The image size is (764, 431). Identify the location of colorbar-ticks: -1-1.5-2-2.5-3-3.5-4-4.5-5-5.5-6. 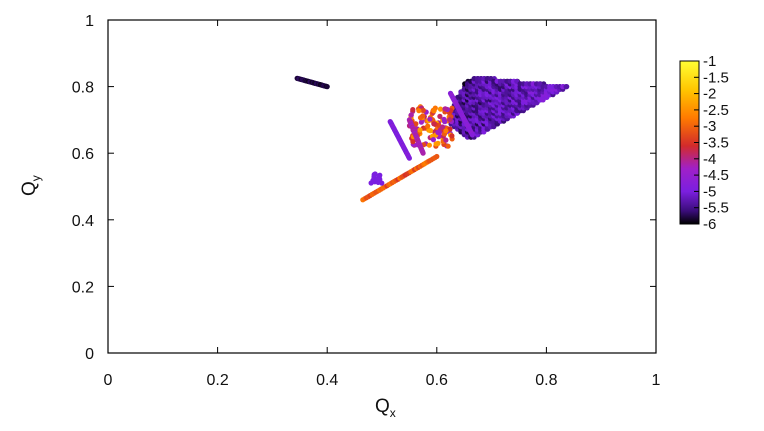
(711, 143).